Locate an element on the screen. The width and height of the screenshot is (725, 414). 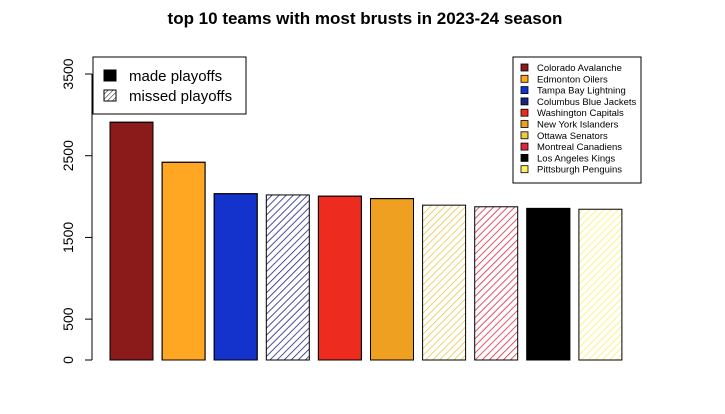
legend-team-label: Ottawa Senators is located at coordinates (572, 136).